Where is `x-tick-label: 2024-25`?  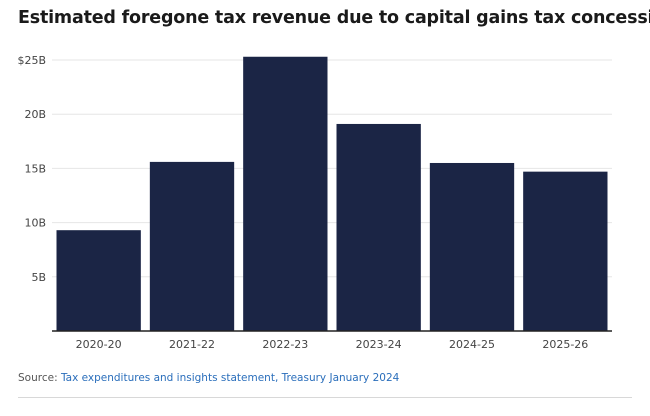 x-tick-label: 2024-25 is located at coordinates (472, 344).